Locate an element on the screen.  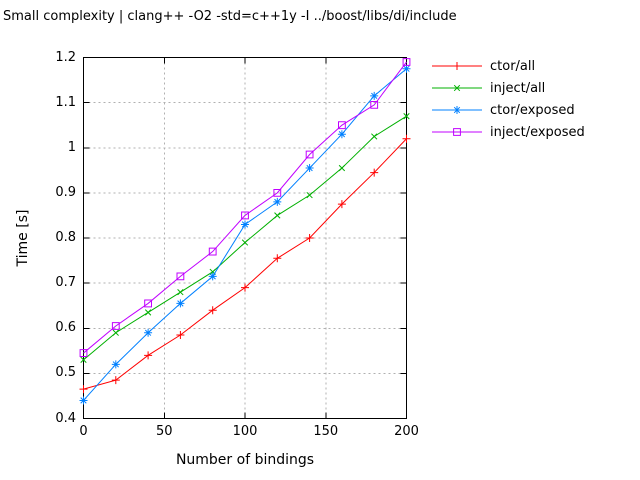
y-tick-label: 0.6 is located at coordinates (65, 328).